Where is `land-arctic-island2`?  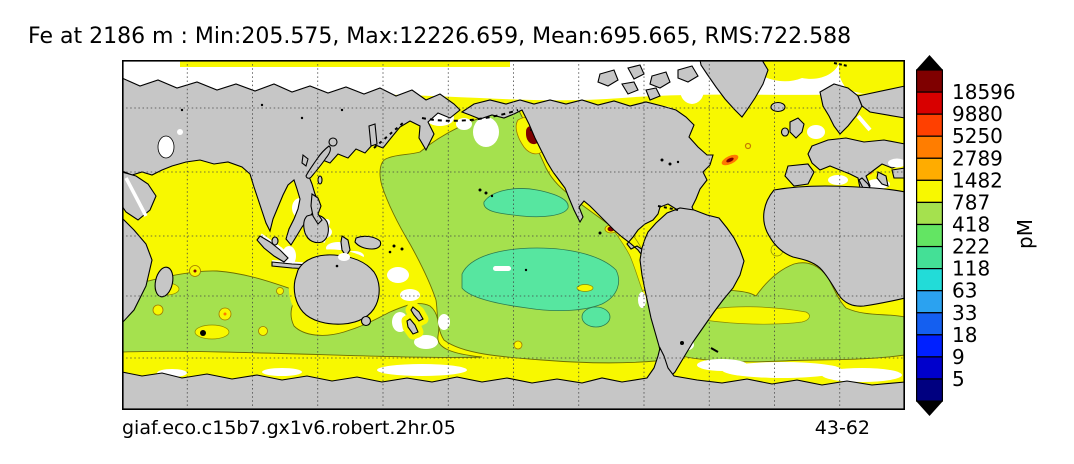
land-arctic-island2 is located at coordinates (660, 80).